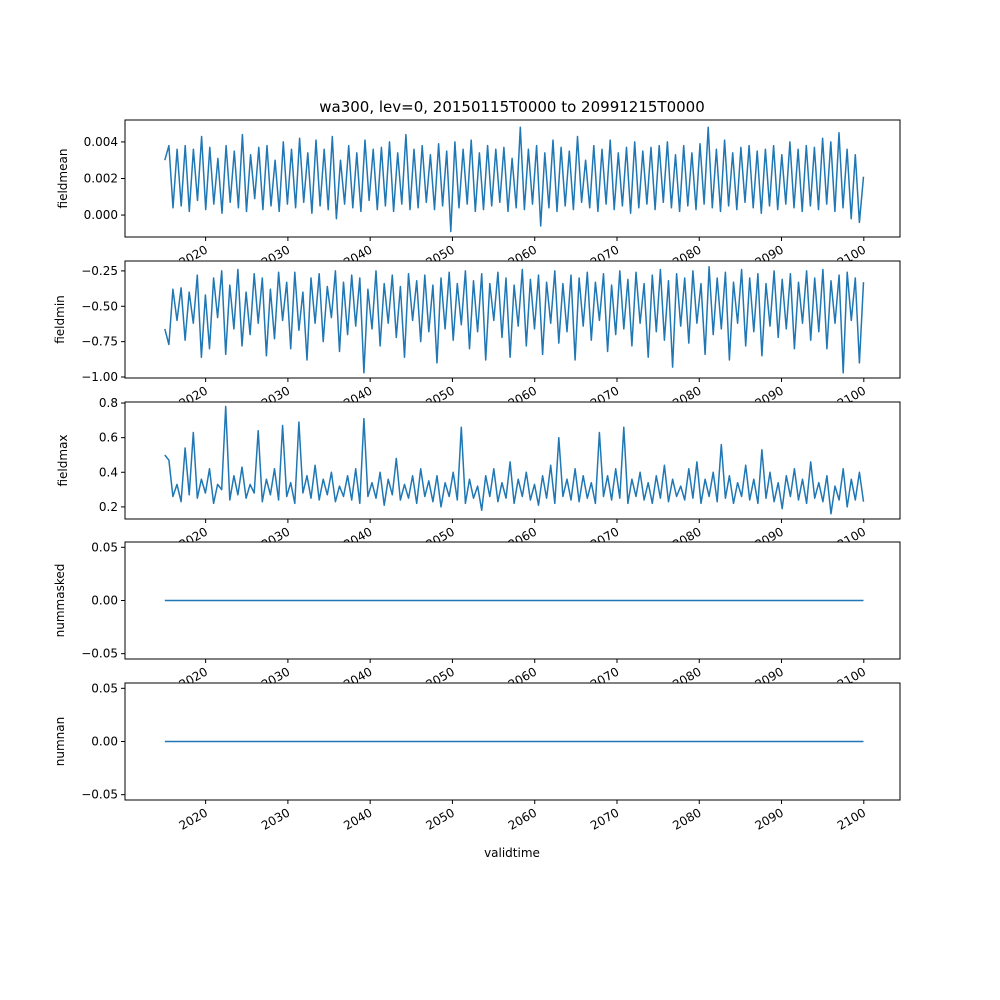 Image resolution: width=1000 pixels, height=1000 pixels. What do you see at coordinates (63, 460) in the screenshot?
I see `y-axis-label: fieldmax` at bounding box center [63, 460].